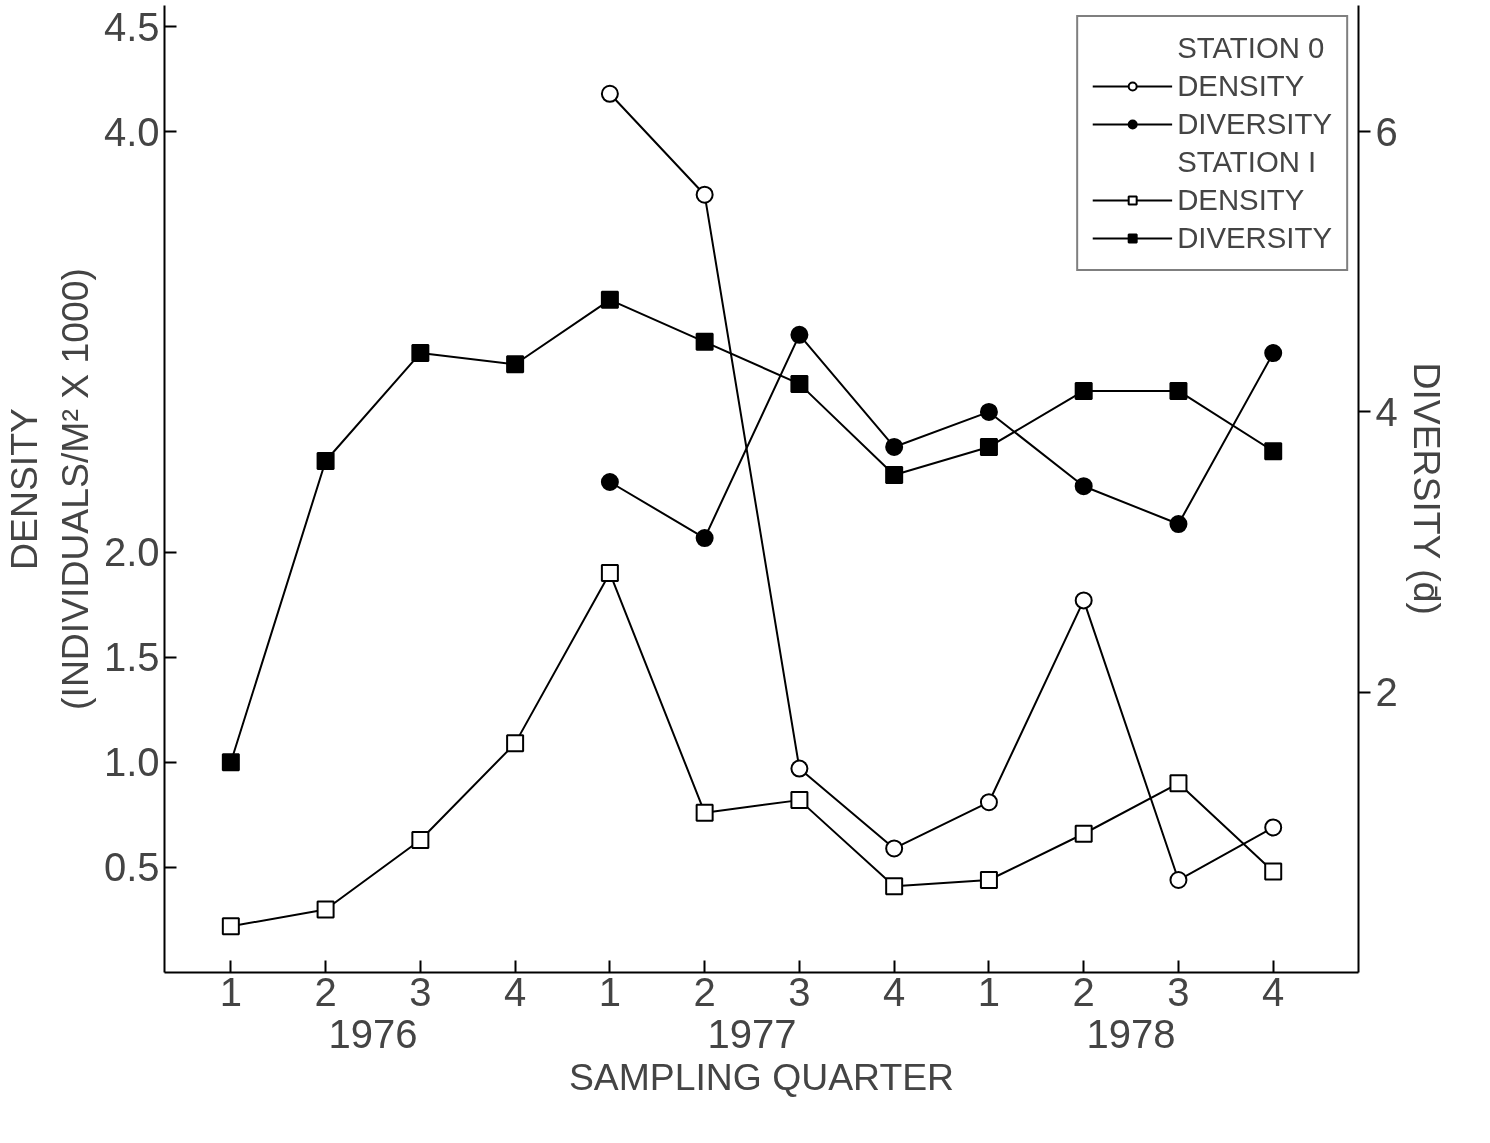 Image resolution: width=1490 pixels, height=1143 pixels. I want to click on y-tick-label: 0.5, so click(131, 867).